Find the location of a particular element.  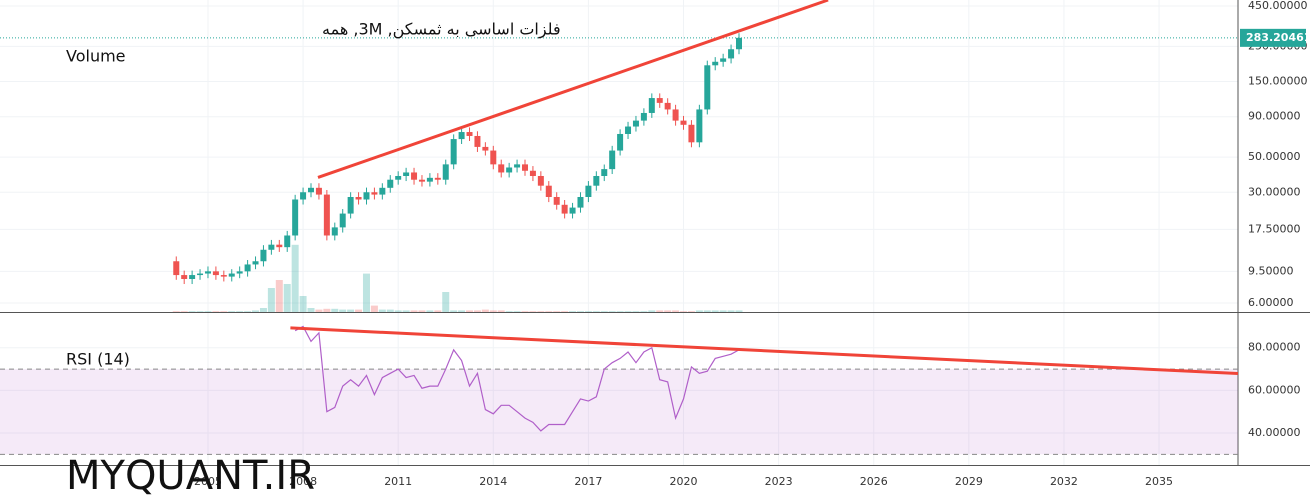

x-tick-label: 2014 is located at coordinates (493, 481).